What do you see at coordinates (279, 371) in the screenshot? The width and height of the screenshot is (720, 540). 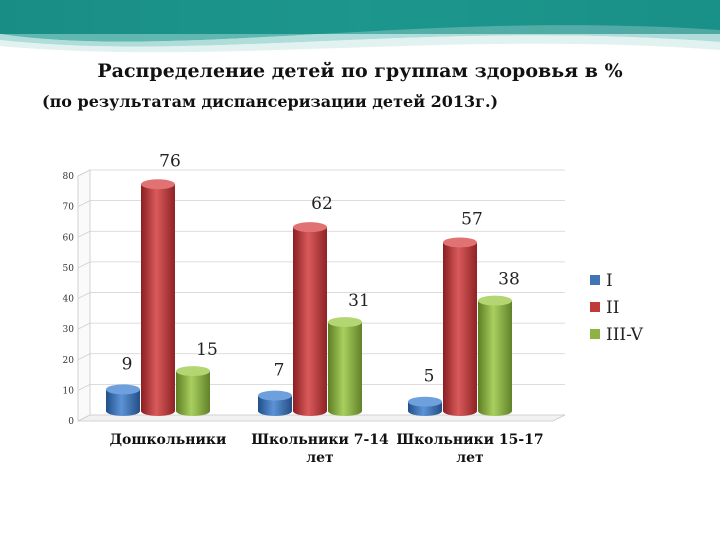 I see `data-label-I-1: 7` at bounding box center [279, 371].